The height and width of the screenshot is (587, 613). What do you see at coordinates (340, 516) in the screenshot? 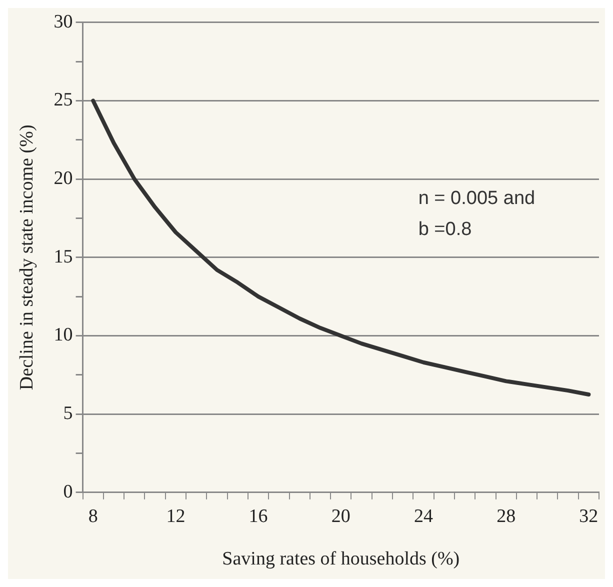
I see `x-tick-label: 20` at bounding box center [340, 516].